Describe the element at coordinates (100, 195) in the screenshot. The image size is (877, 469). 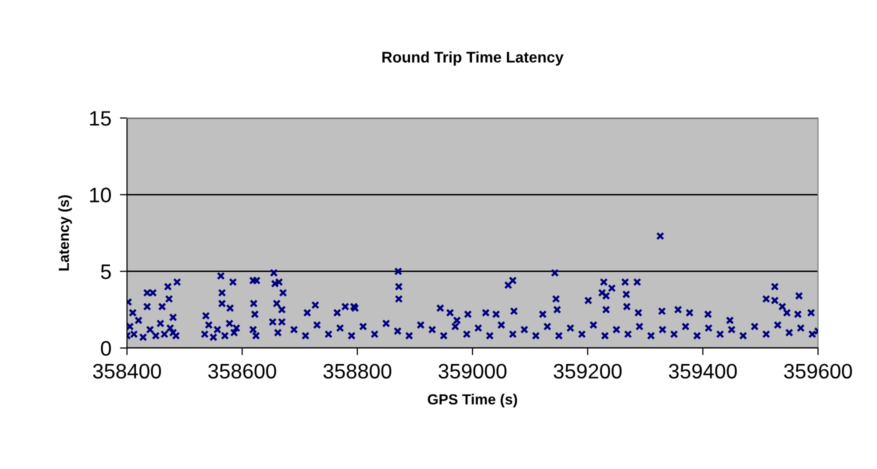
I see `y-tick-label: 10` at that location.